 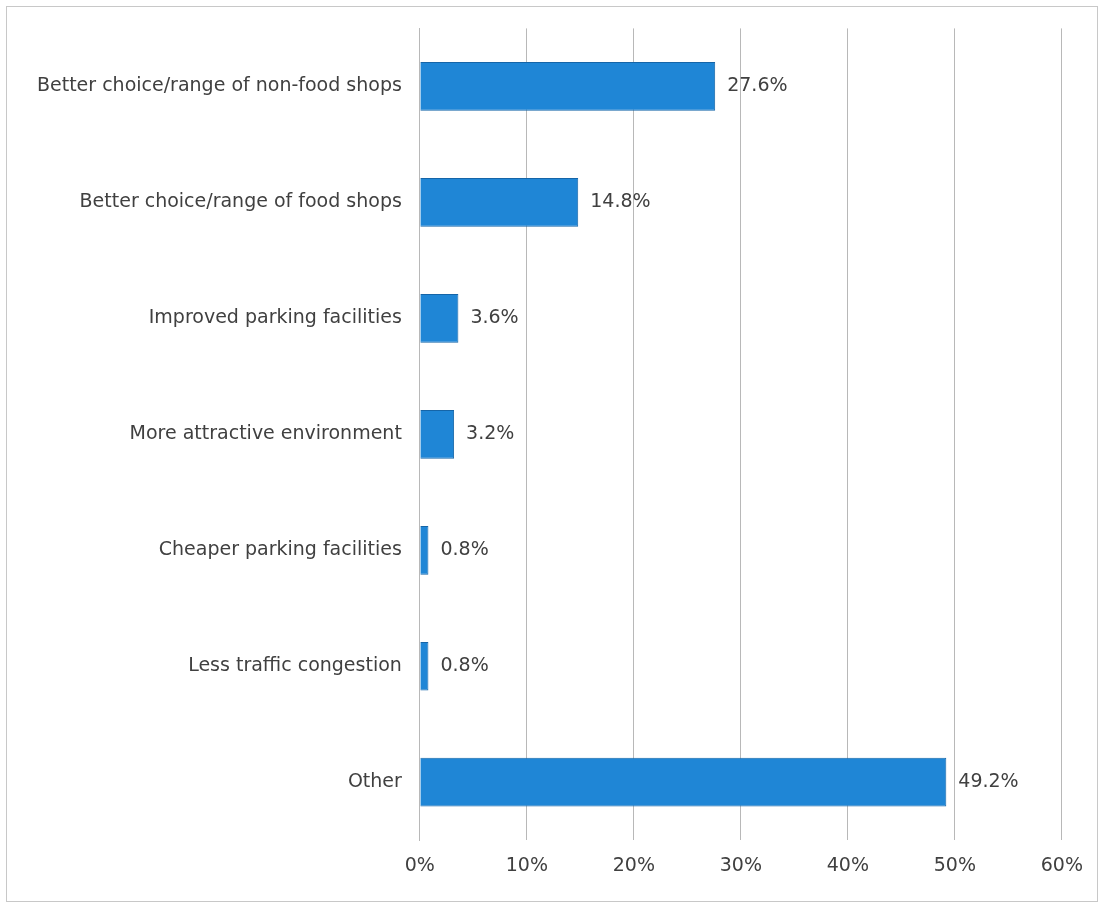 I want to click on data-label: 14.8%, so click(x=620, y=200).